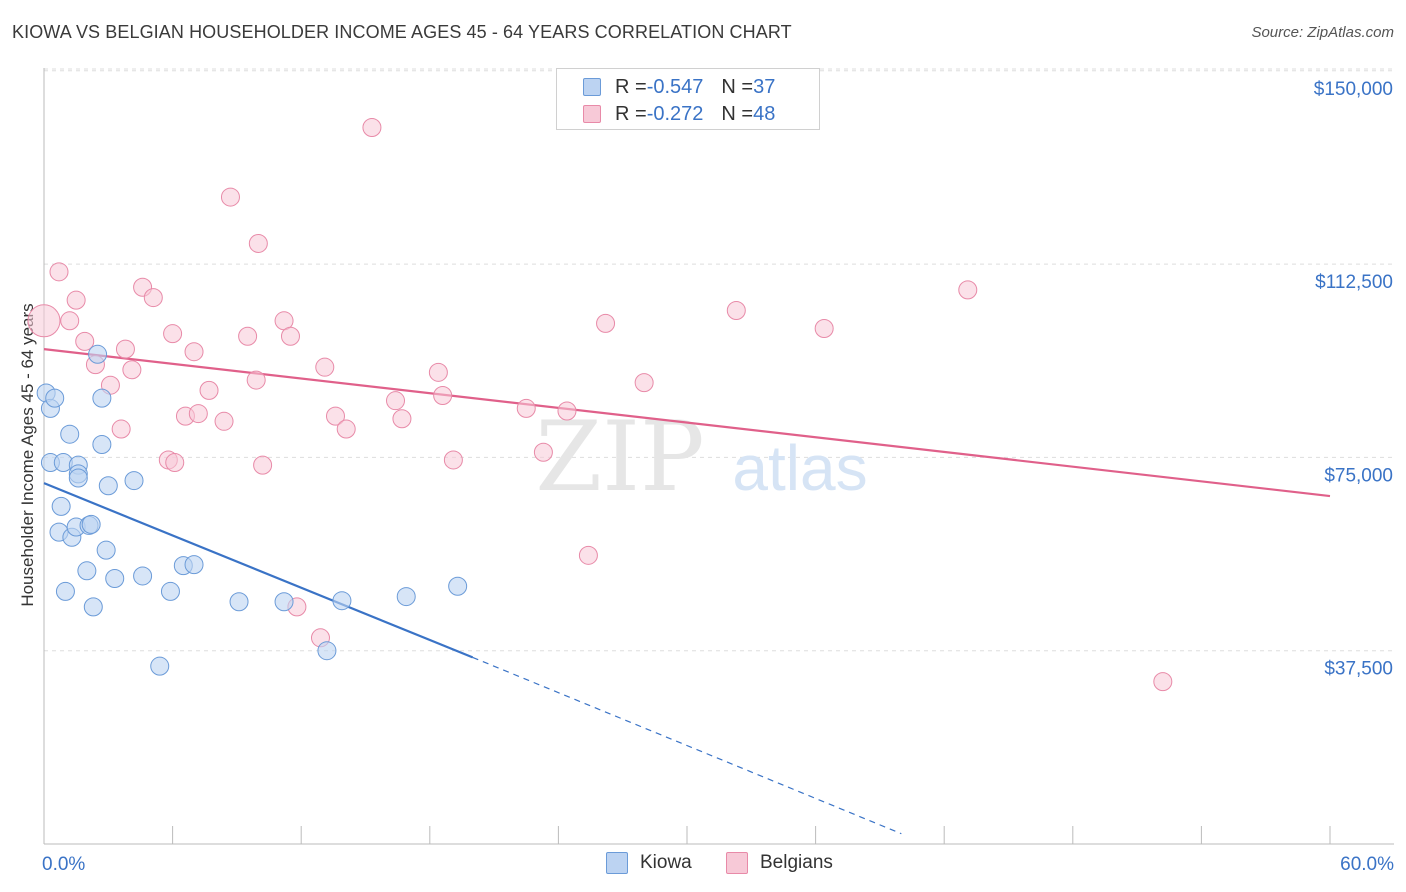 The width and height of the screenshot is (1406, 892). What do you see at coordinates (666, 862) in the screenshot?
I see `legend-label-kiowa: Kiowa` at bounding box center [666, 862].